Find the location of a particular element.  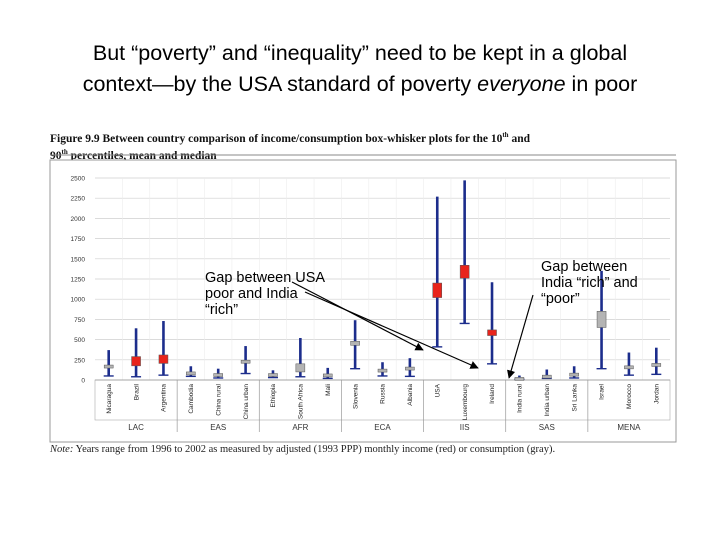

x-tick-label: China urban is located at coordinates (246, 402).